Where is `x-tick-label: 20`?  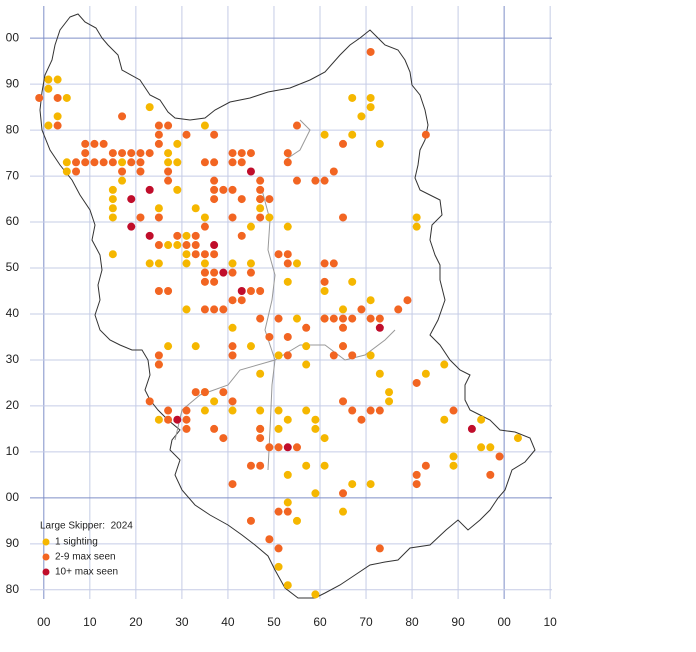
x-tick-label: 20 is located at coordinates (136, 622).